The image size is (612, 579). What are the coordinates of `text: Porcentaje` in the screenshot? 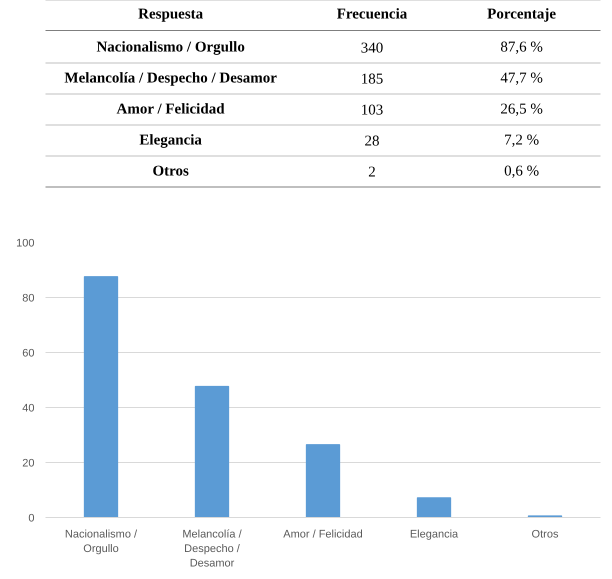 It's located at (521, 14).